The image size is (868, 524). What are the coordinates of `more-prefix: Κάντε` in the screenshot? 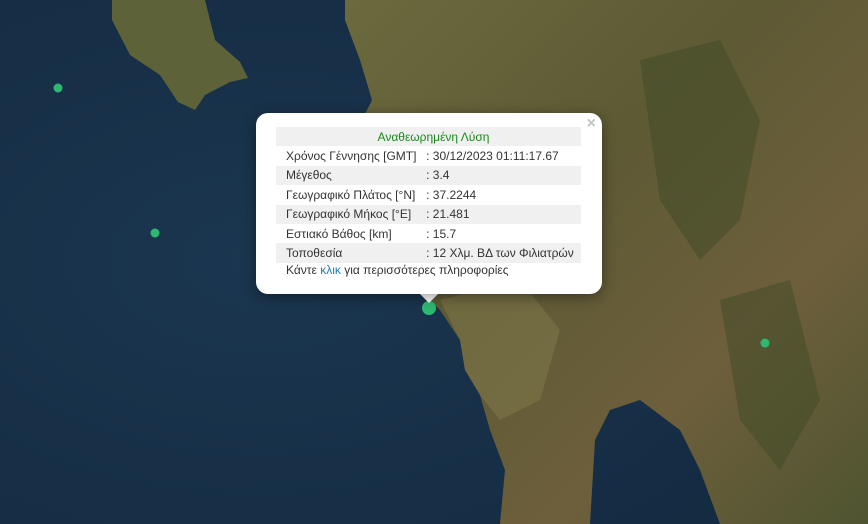 It's located at (303, 270).